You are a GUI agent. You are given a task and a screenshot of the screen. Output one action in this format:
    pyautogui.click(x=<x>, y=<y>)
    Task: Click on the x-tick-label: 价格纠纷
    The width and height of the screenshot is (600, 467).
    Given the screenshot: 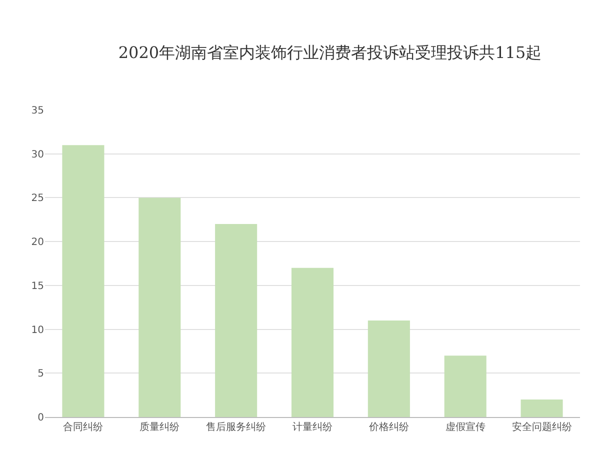 What is the action you would take?
    pyautogui.click(x=388, y=427)
    